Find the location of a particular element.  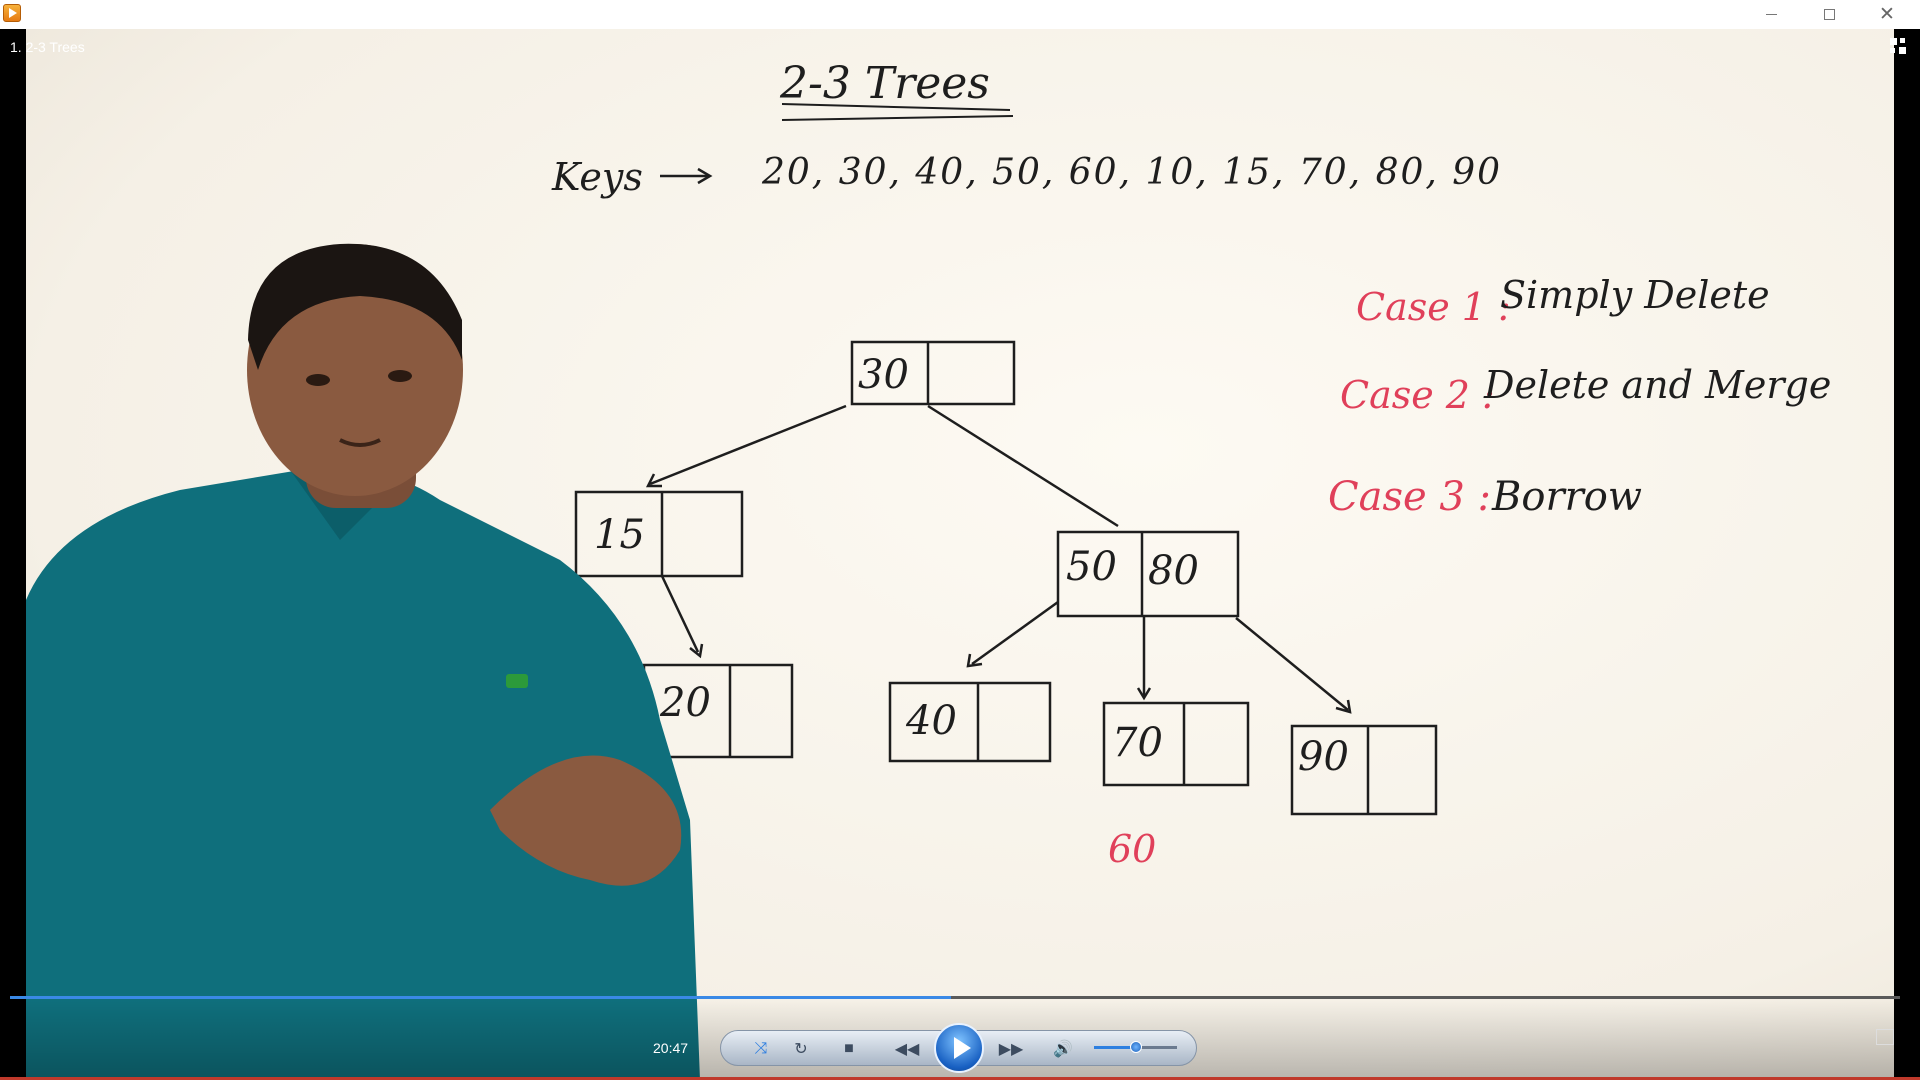

keys-values: 20, 30, 40, 50, 60, 10, 15, 70, 80, 90 is located at coordinates (1131, 172).